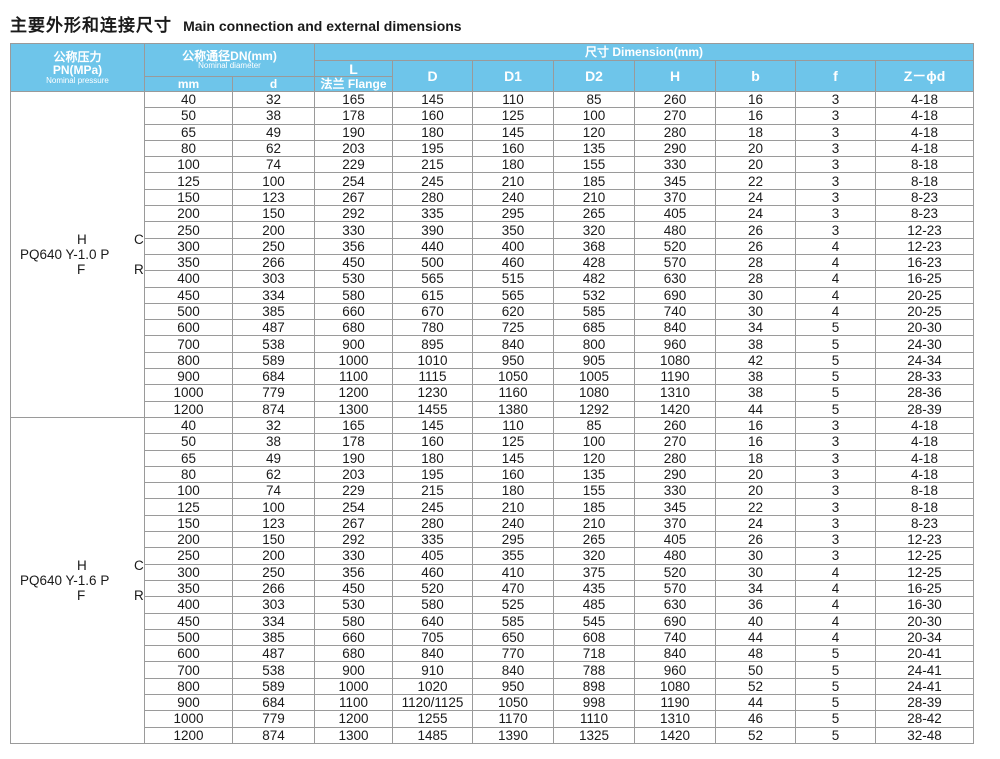  Describe the element at coordinates (273, 295) in the screenshot. I see `table-cell: 334` at that location.